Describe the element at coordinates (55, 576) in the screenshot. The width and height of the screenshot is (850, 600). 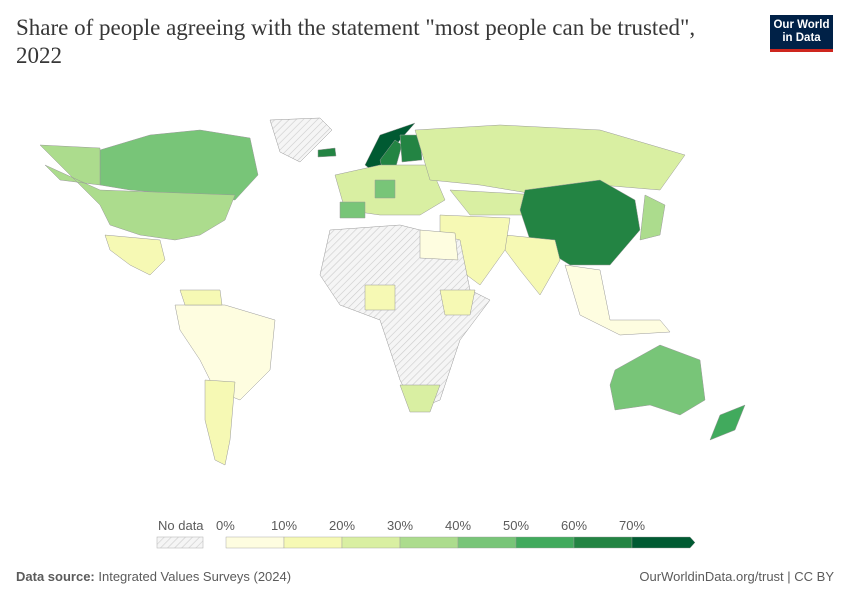
I see `source-label: Data source:` at that location.